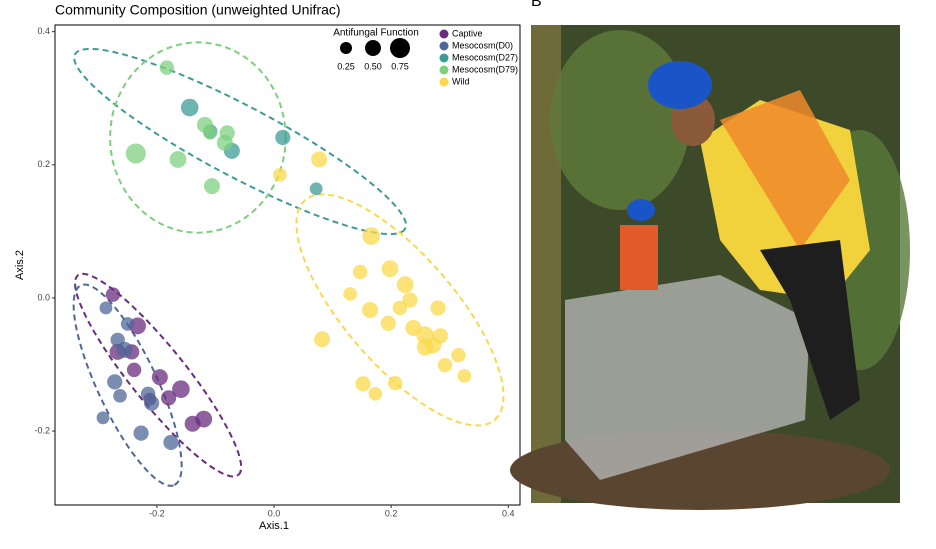  I want to click on y-tick-label: 0.0, so click(43, 297).